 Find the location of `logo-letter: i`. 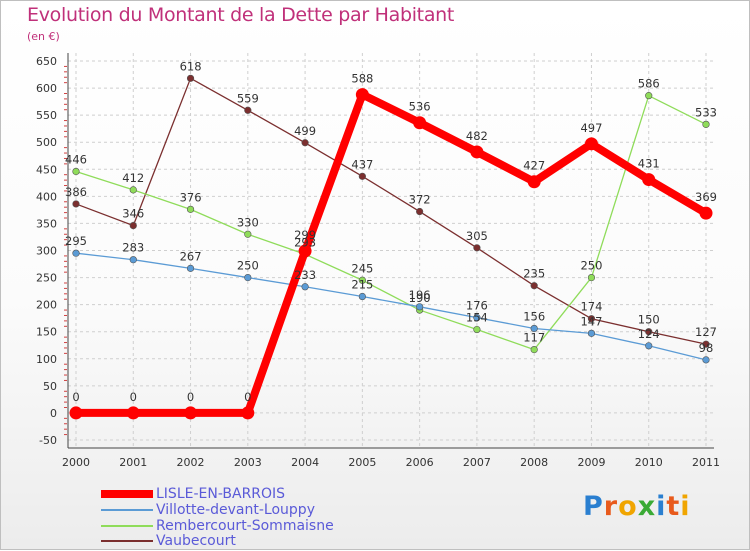

logo-letter: i is located at coordinates (661, 506).